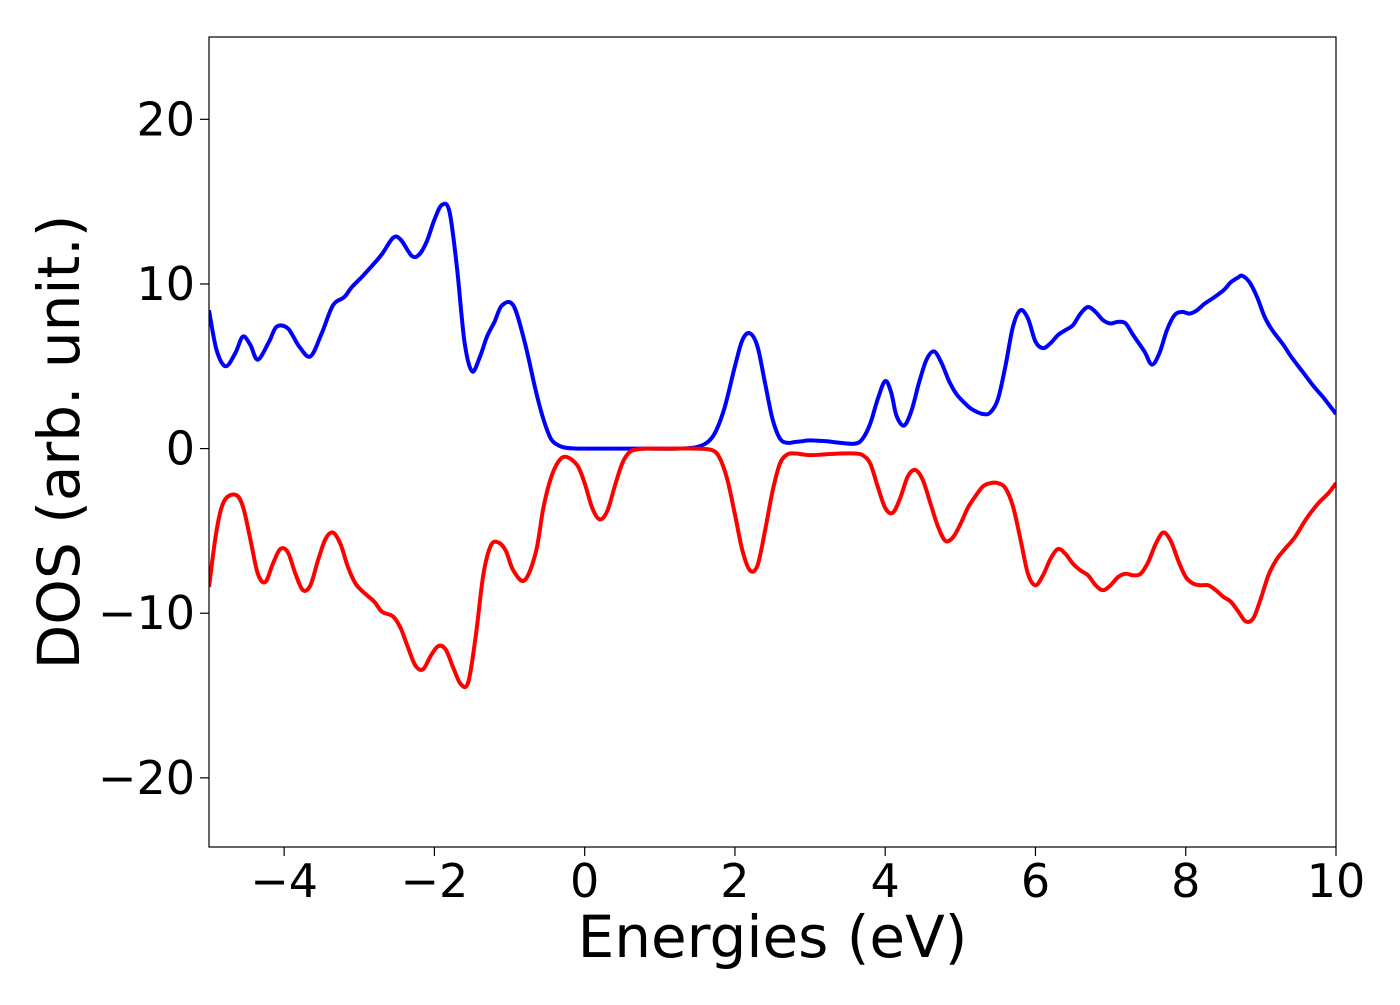 The width and height of the screenshot is (1400, 1005). What do you see at coordinates (180, 449) in the screenshot?
I see `y-tick-label: 0` at bounding box center [180, 449].